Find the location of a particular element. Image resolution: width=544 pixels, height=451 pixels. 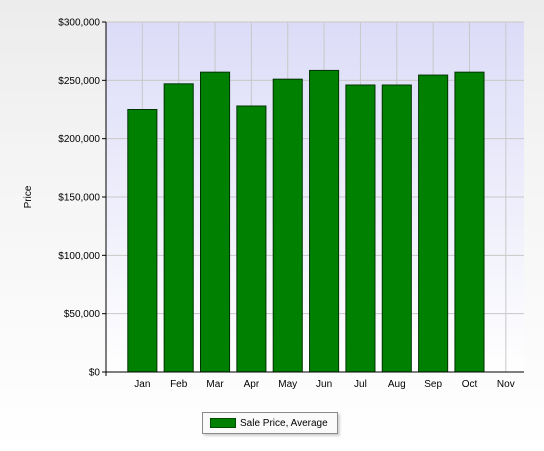

x-tick-label: Mar is located at coordinates (215, 384).